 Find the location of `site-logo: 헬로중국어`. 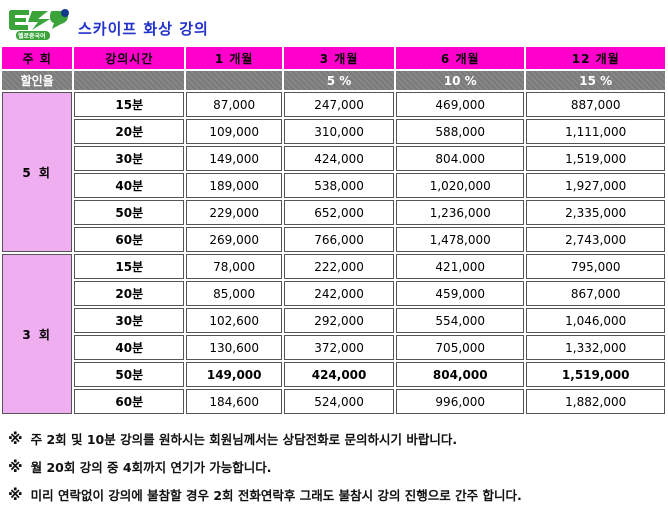

site-logo: 헬로중국어 is located at coordinates (40, 23).